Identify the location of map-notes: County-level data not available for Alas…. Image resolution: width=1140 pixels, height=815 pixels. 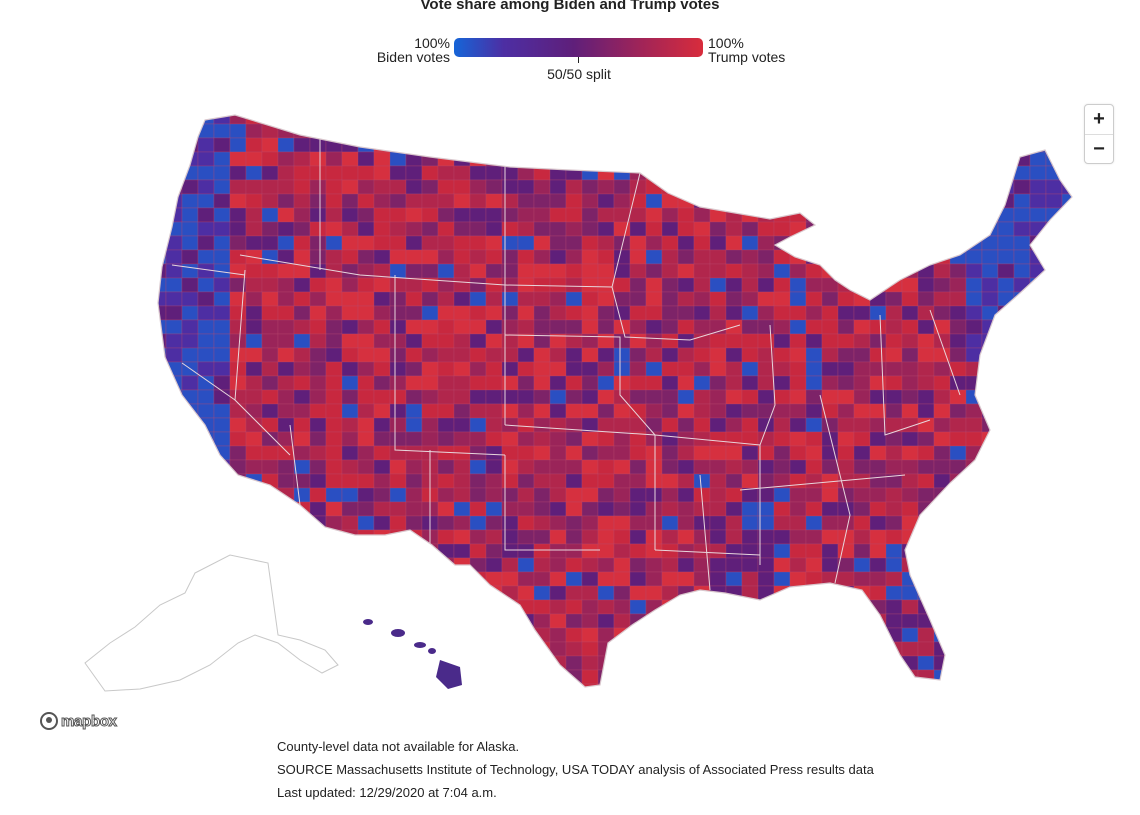
(577, 773).